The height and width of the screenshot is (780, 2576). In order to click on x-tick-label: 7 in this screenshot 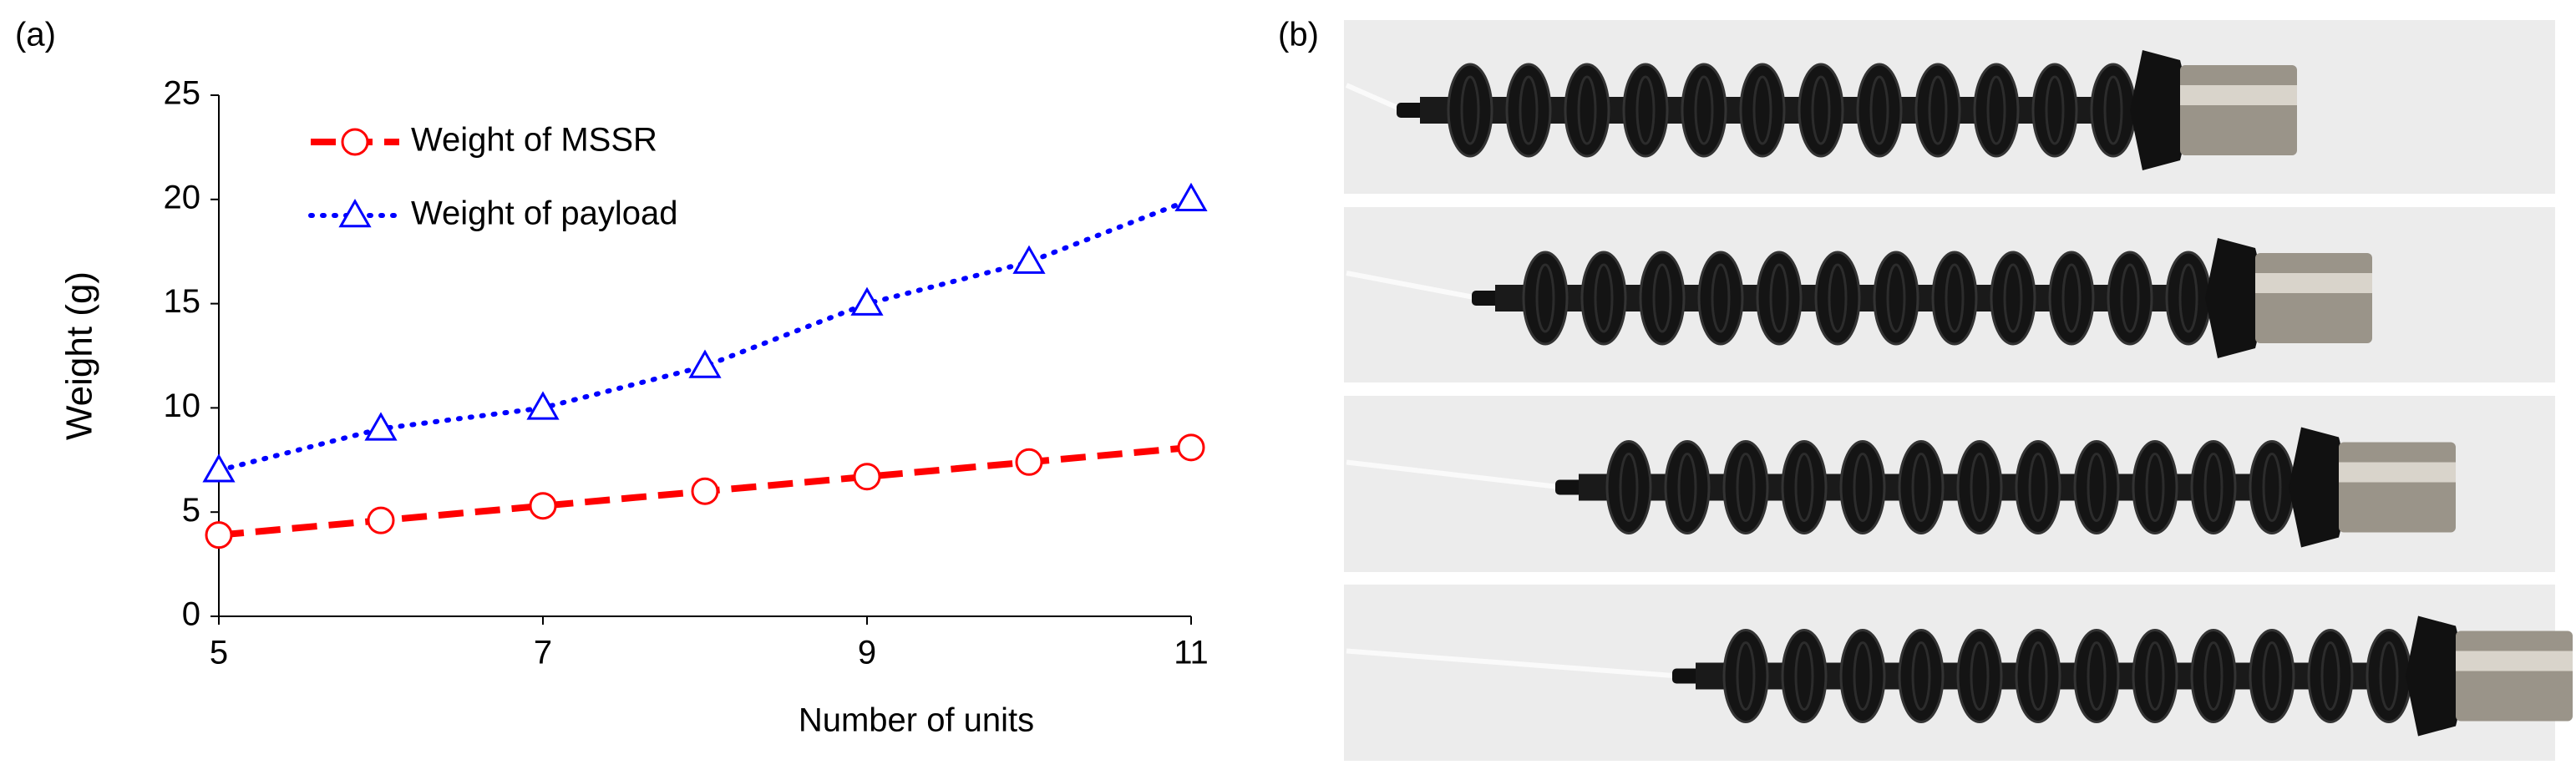, I will do `click(543, 653)`.